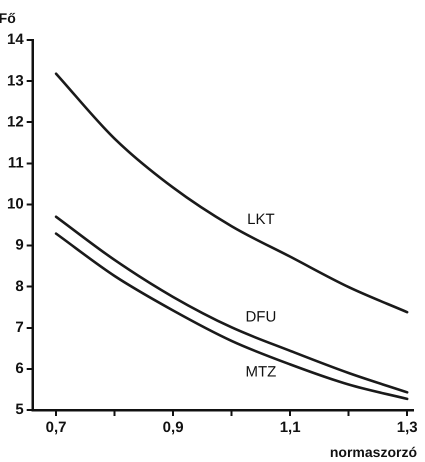 This screenshot has height=462, width=425. What do you see at coordinates (373, 452) in the screenshot?
I see `x-axis-title: normaszorzó` at bounding box center [373, 452].